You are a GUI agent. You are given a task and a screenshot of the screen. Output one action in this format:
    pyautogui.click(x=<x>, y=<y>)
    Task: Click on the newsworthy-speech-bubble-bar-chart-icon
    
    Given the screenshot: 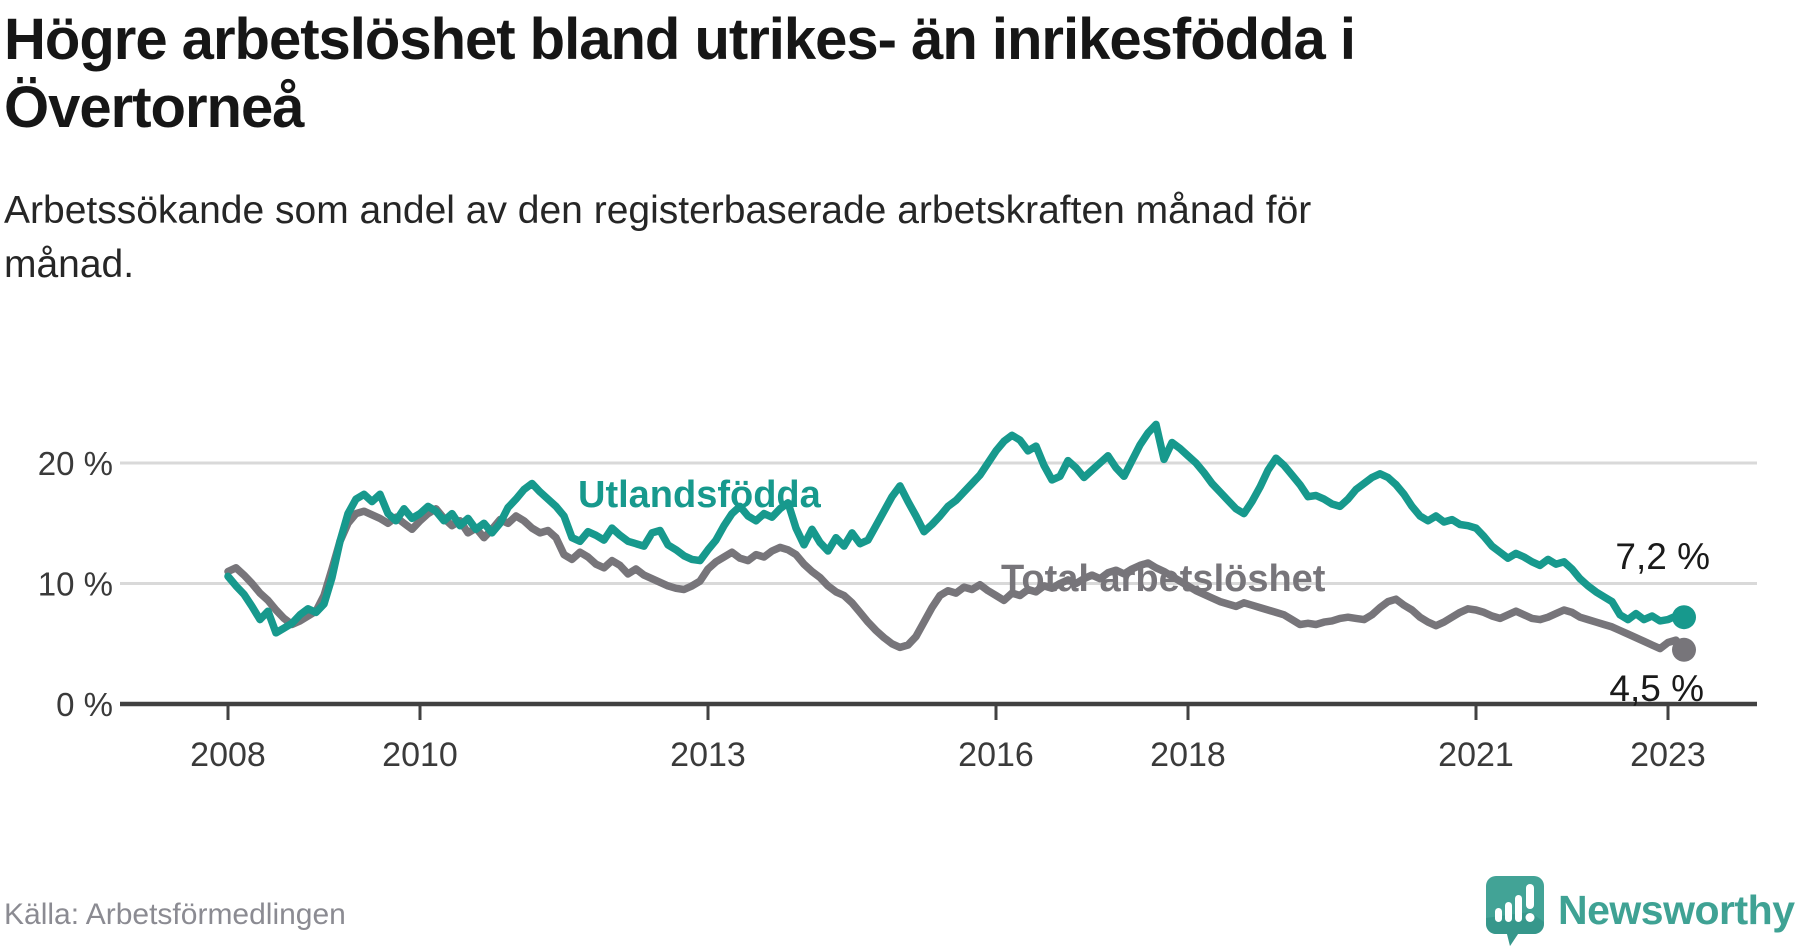 What is the action you would take?
    pyautogui.click(x=1515, y=911)
    